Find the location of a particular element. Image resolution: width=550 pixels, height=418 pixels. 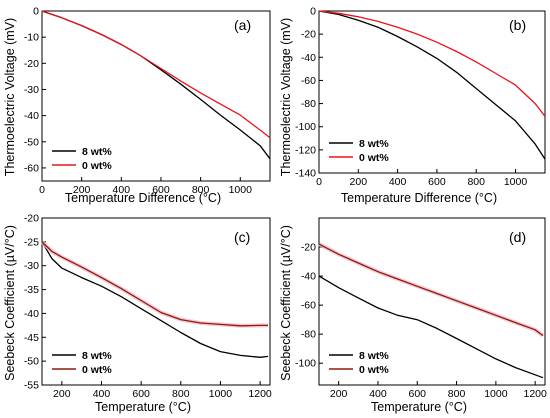

y-tick-label: -35 is located at coordinates (31, 290).